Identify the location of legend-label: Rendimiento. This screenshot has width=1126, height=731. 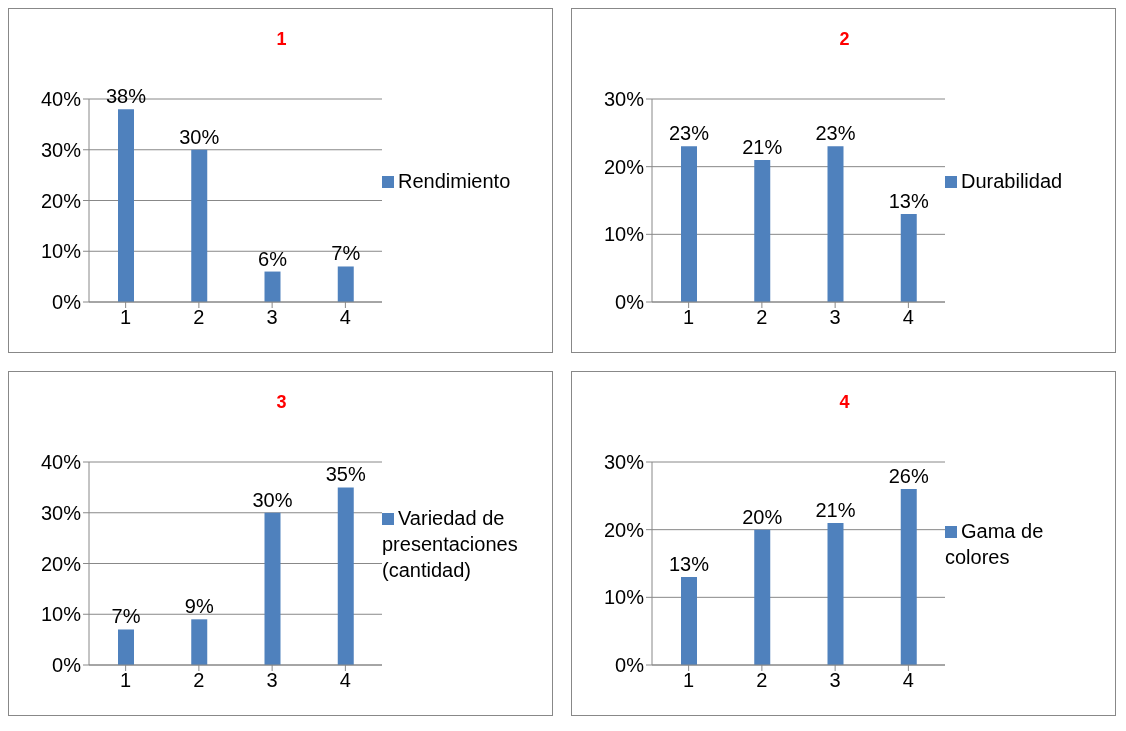
(454, 180).